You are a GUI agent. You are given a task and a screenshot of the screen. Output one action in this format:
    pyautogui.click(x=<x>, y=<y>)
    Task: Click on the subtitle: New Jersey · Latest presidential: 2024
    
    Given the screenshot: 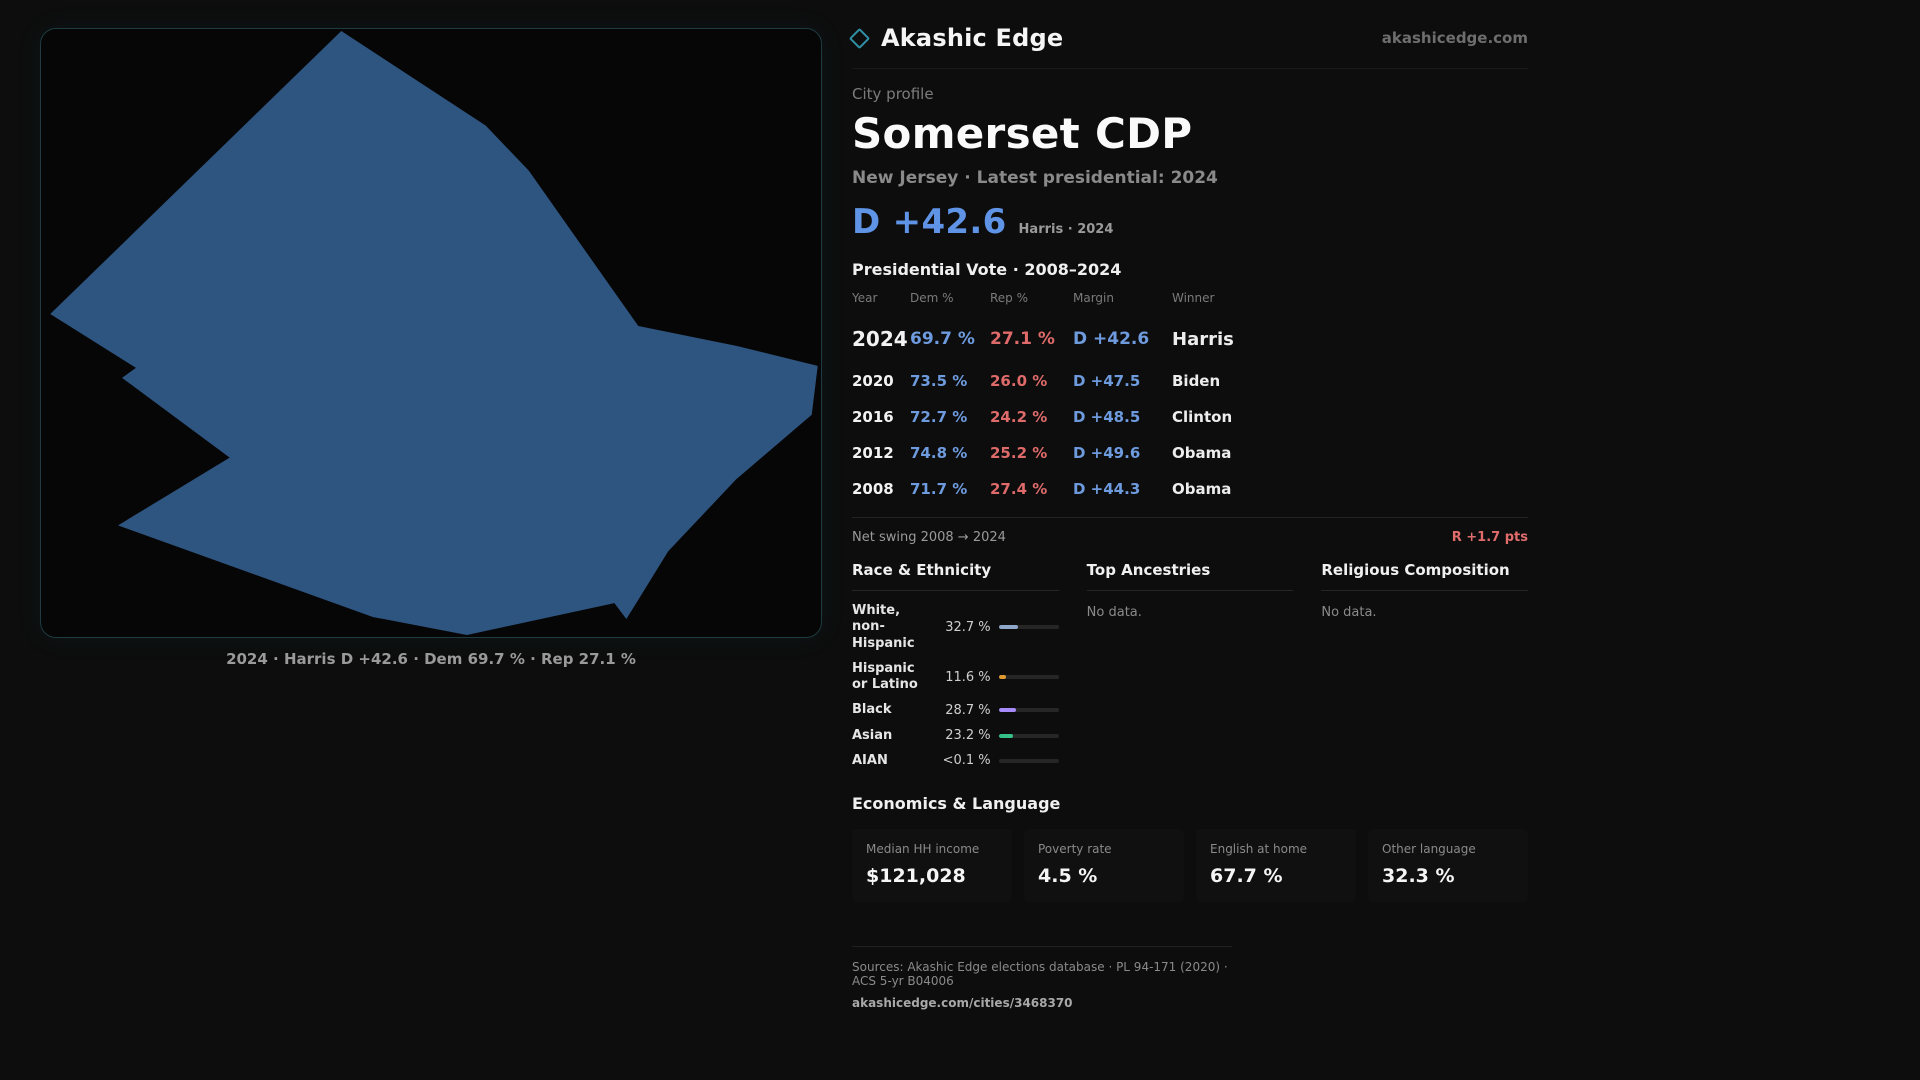 What is the action you would take?
    pyautogui.click(x=1035, y=178)
    